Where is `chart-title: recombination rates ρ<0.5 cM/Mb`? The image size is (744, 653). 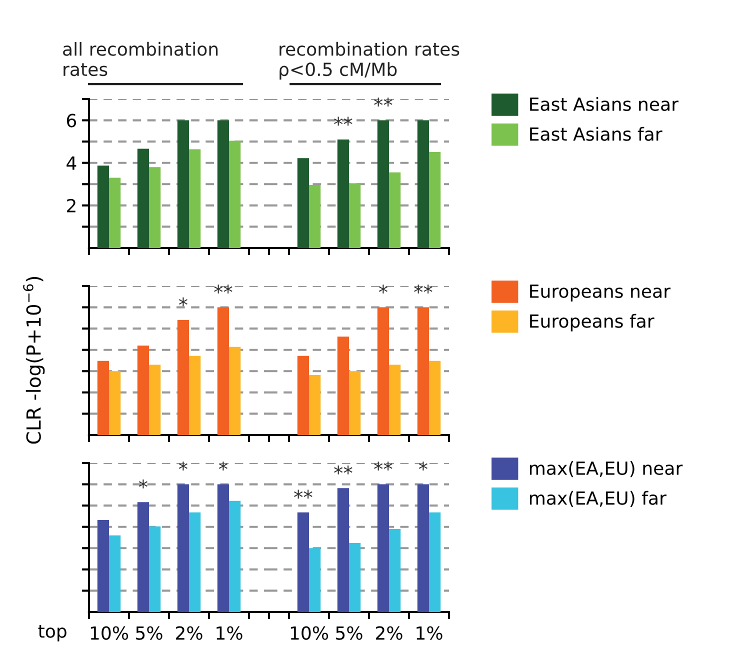
chart-title: recombination rates ρ<0.5 cM/Mb is located at coordinates (370, 61).